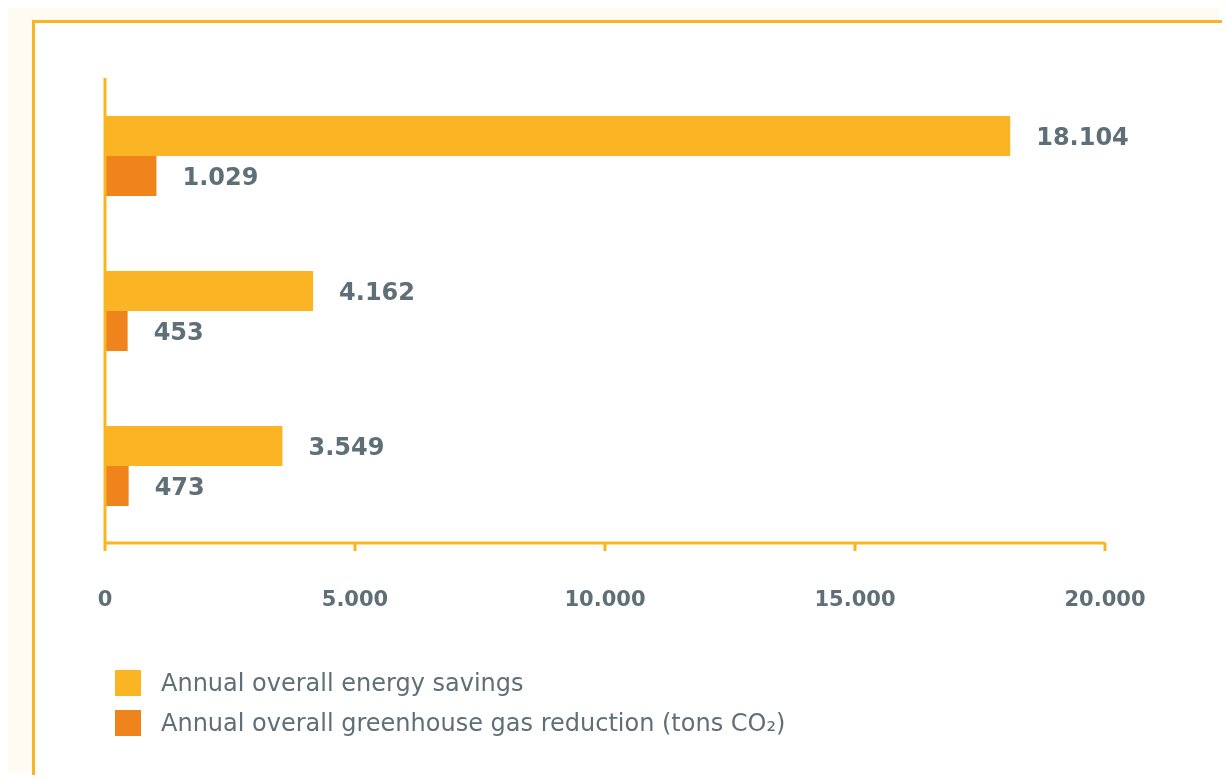 The height and width of the screenshot is (780, 1227). What do you see at coordinates (1082, 136) in the screenshot?
I see `data-label: 18.104` at bounding box center [1082, 136].